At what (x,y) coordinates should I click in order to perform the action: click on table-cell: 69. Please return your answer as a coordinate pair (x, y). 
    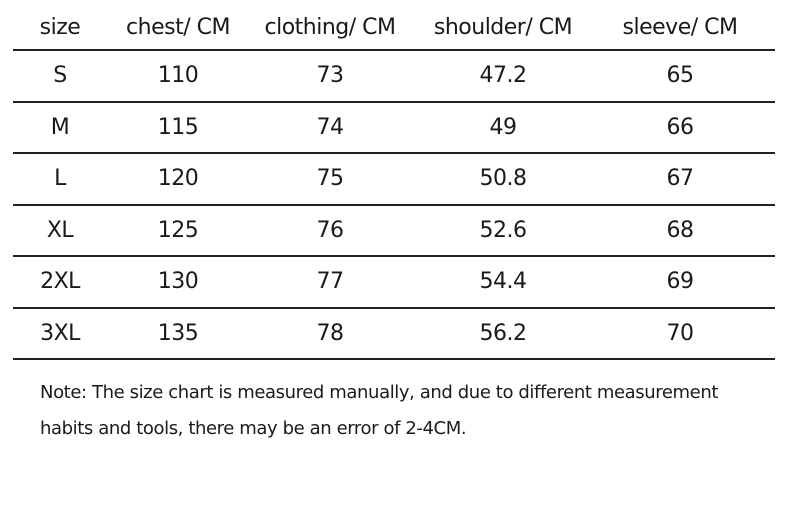
    Looking at the image, I should click on (680, 281).